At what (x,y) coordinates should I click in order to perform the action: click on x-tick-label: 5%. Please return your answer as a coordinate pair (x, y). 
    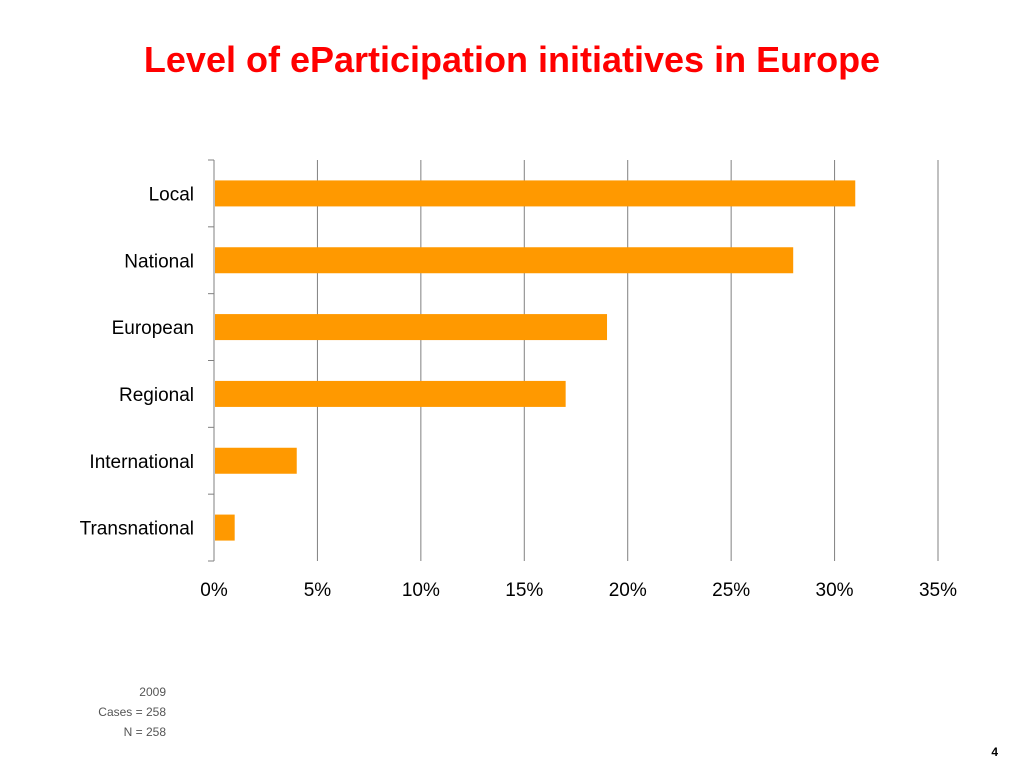
    Looking at the image, I should click on (318, 590).